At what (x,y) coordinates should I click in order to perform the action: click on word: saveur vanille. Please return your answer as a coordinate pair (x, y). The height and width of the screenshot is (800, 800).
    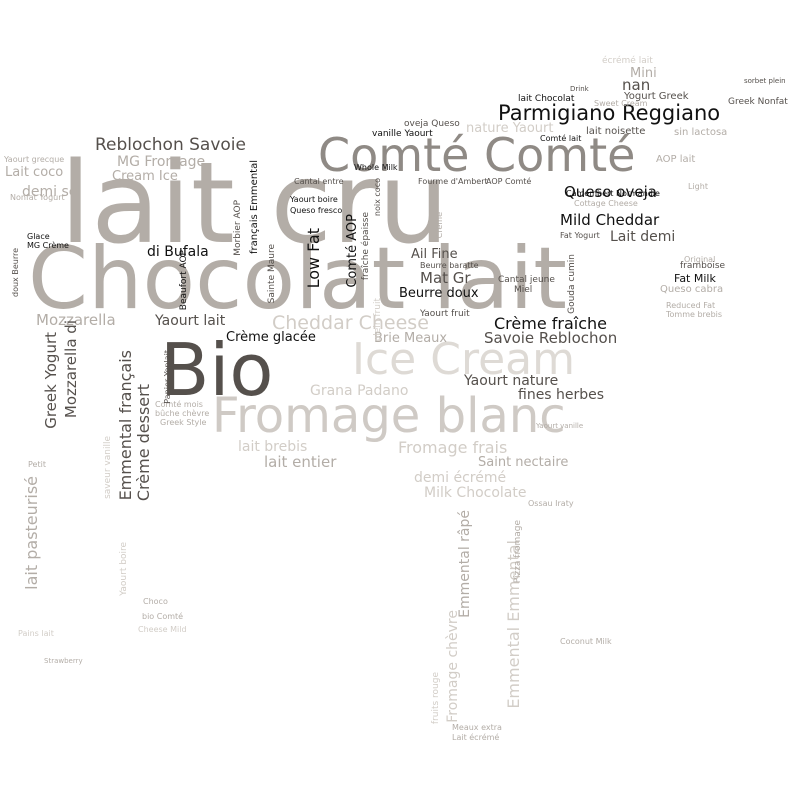
    Looking at the image, I should click on (108, 467).